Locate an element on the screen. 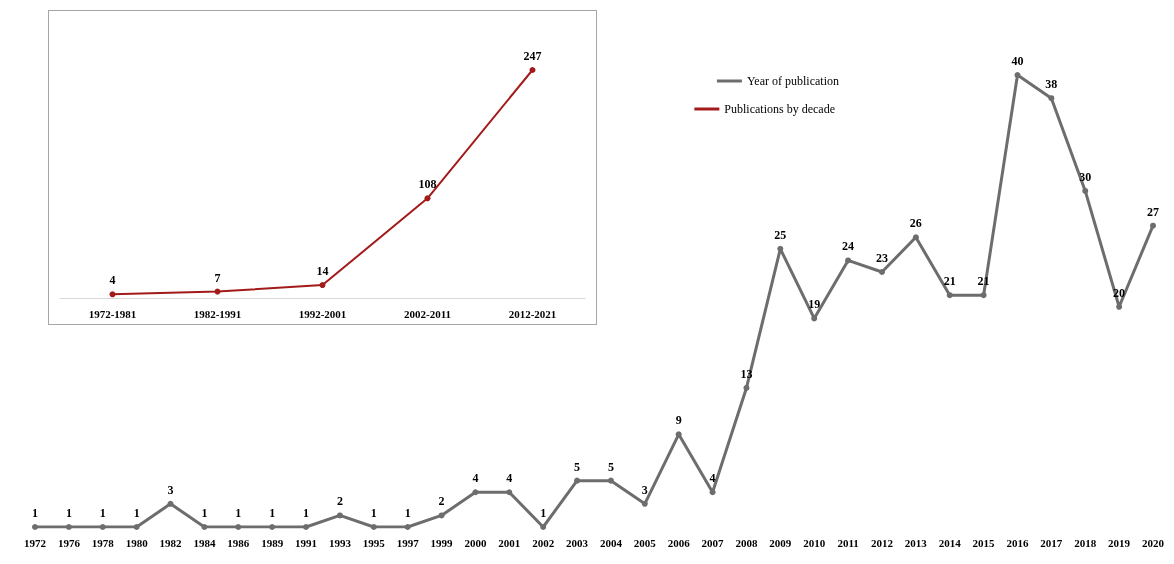 The width and height of the screenshot is (1174, 564). x-tick-label: 2002-2011 is located at coordinates (427, 313).